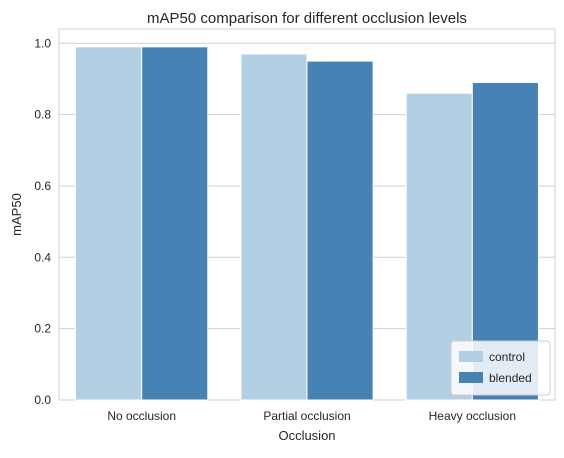  I want to click on y-tick-label: 0.8, so click(42, 115).